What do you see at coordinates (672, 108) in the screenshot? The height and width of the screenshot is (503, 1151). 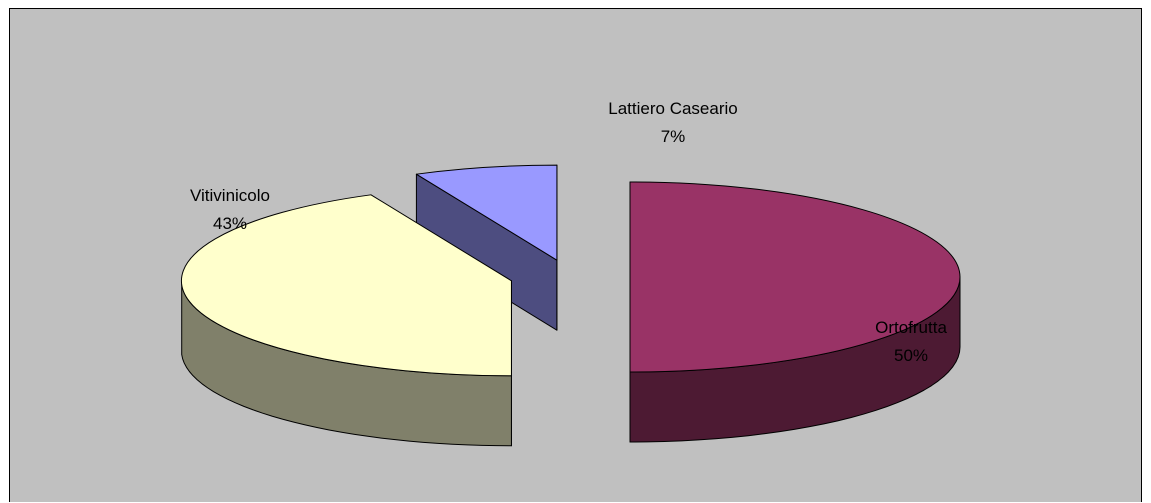 I see `slice-name-label: Lattiero Caseario` at bounding box center [672, 108].